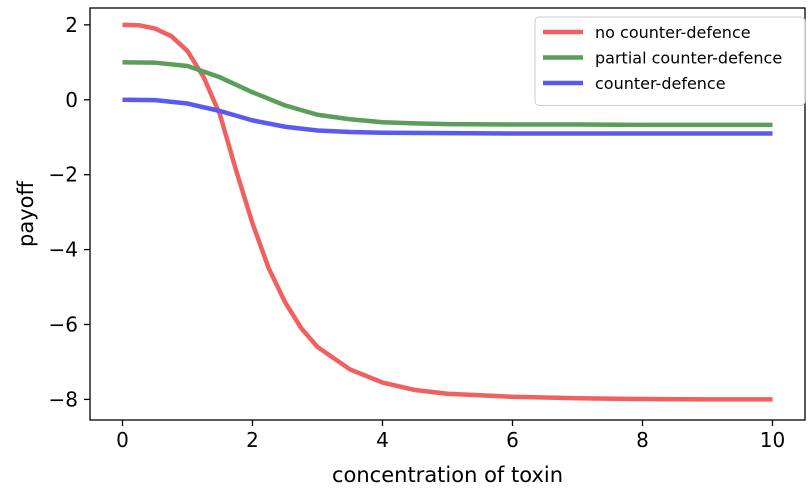 This screenshot has width=809, height=488. I want to click on x-tick-label: 10, so click(772, 440).